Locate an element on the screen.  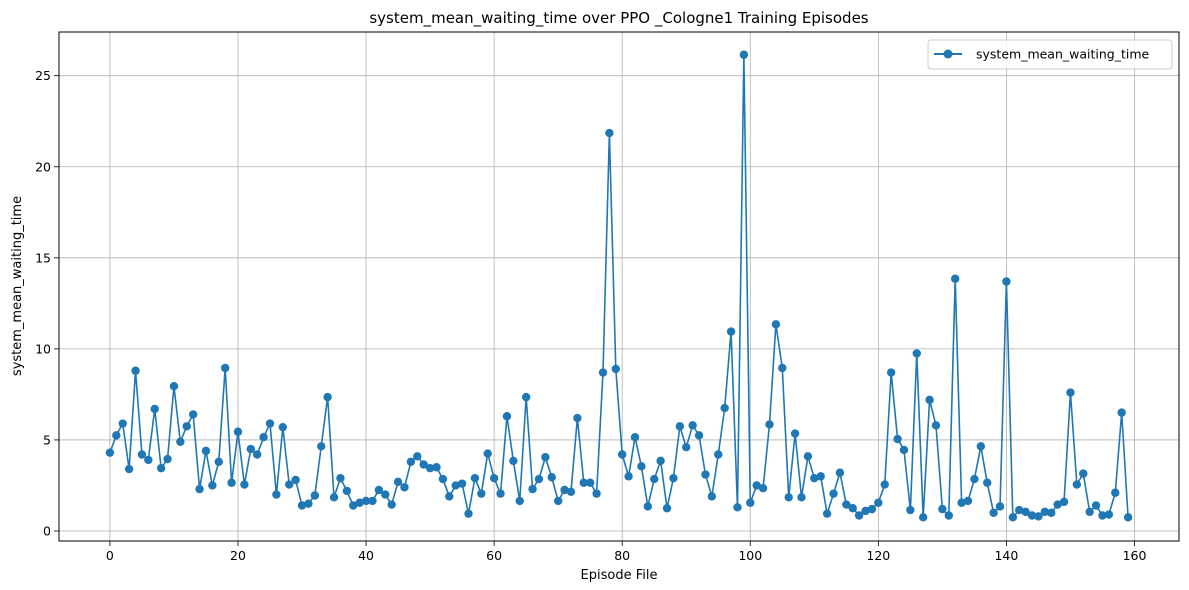
y-axis: 0 5 10 15 20 25 is located at coordinates (47, 303).